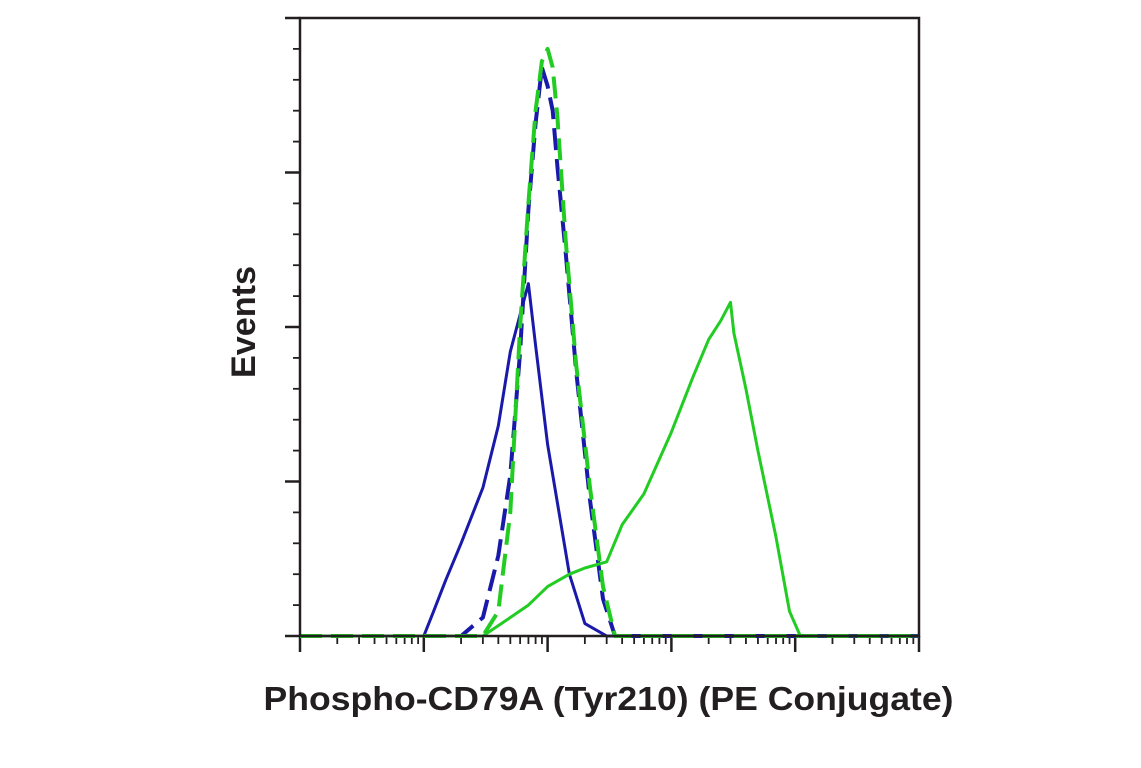  I want to click on y-axis-title: Events, so click(244, 322).